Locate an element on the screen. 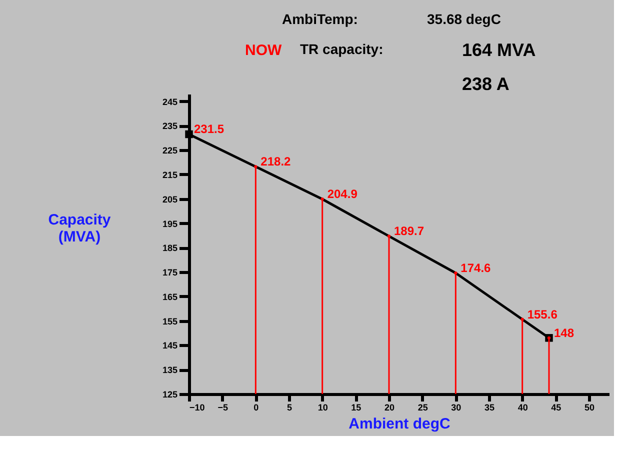 This screenshot has height=454, width=621. text: AmbiTemp: is located at coordinates (320, 19).